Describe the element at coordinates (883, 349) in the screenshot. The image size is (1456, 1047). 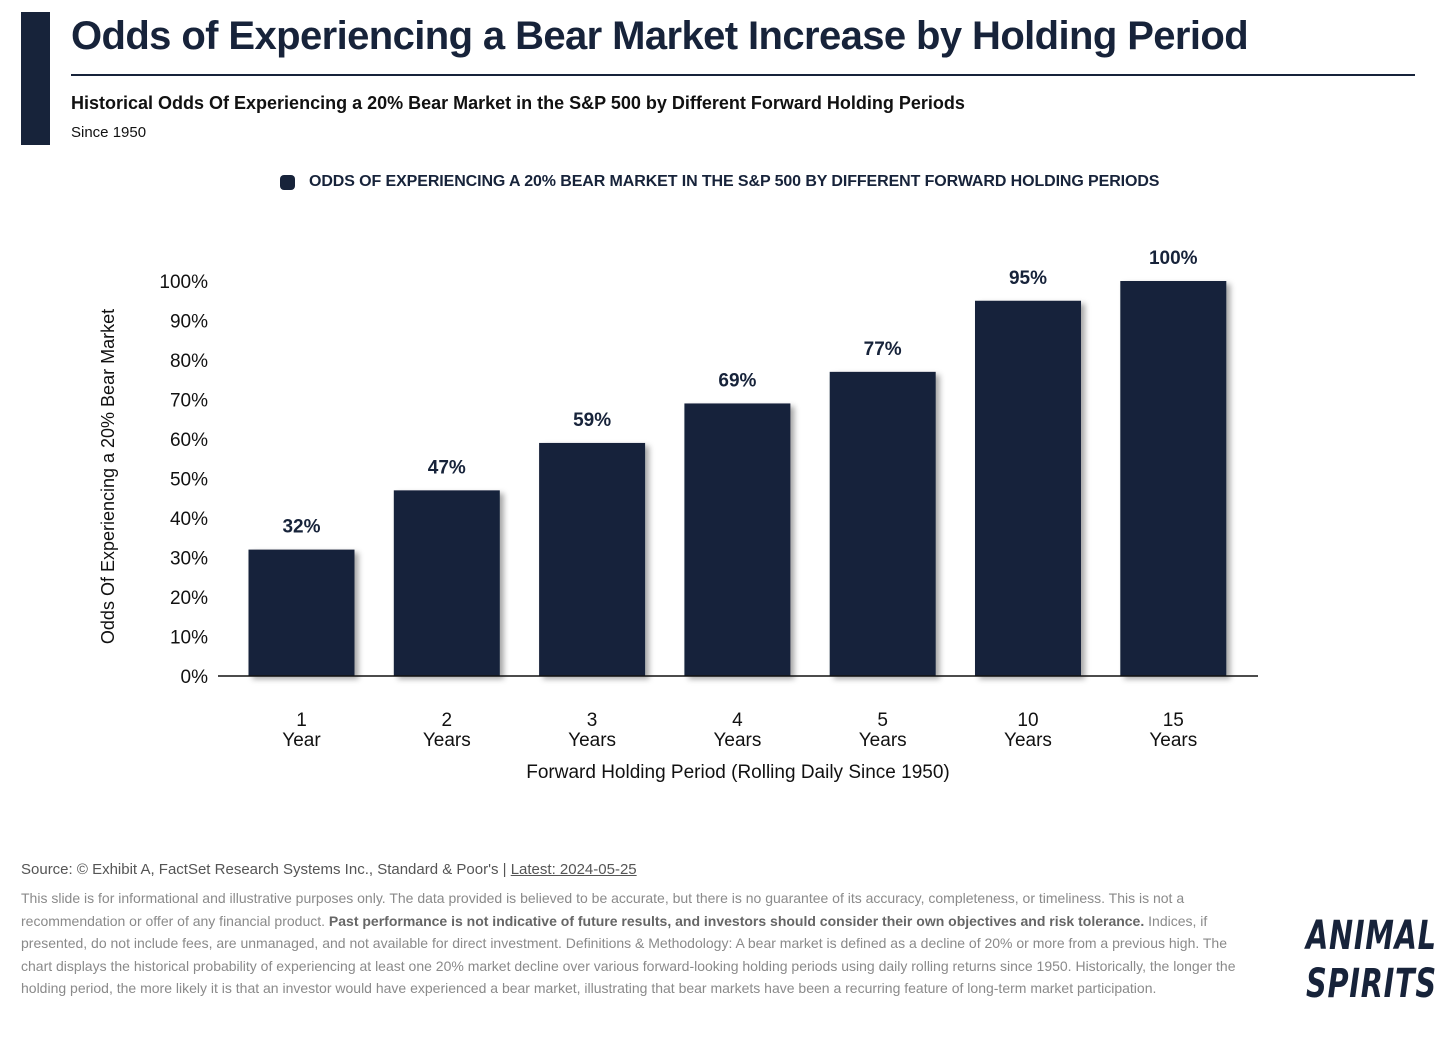
I see `bar-value-label: 77%` at that location.